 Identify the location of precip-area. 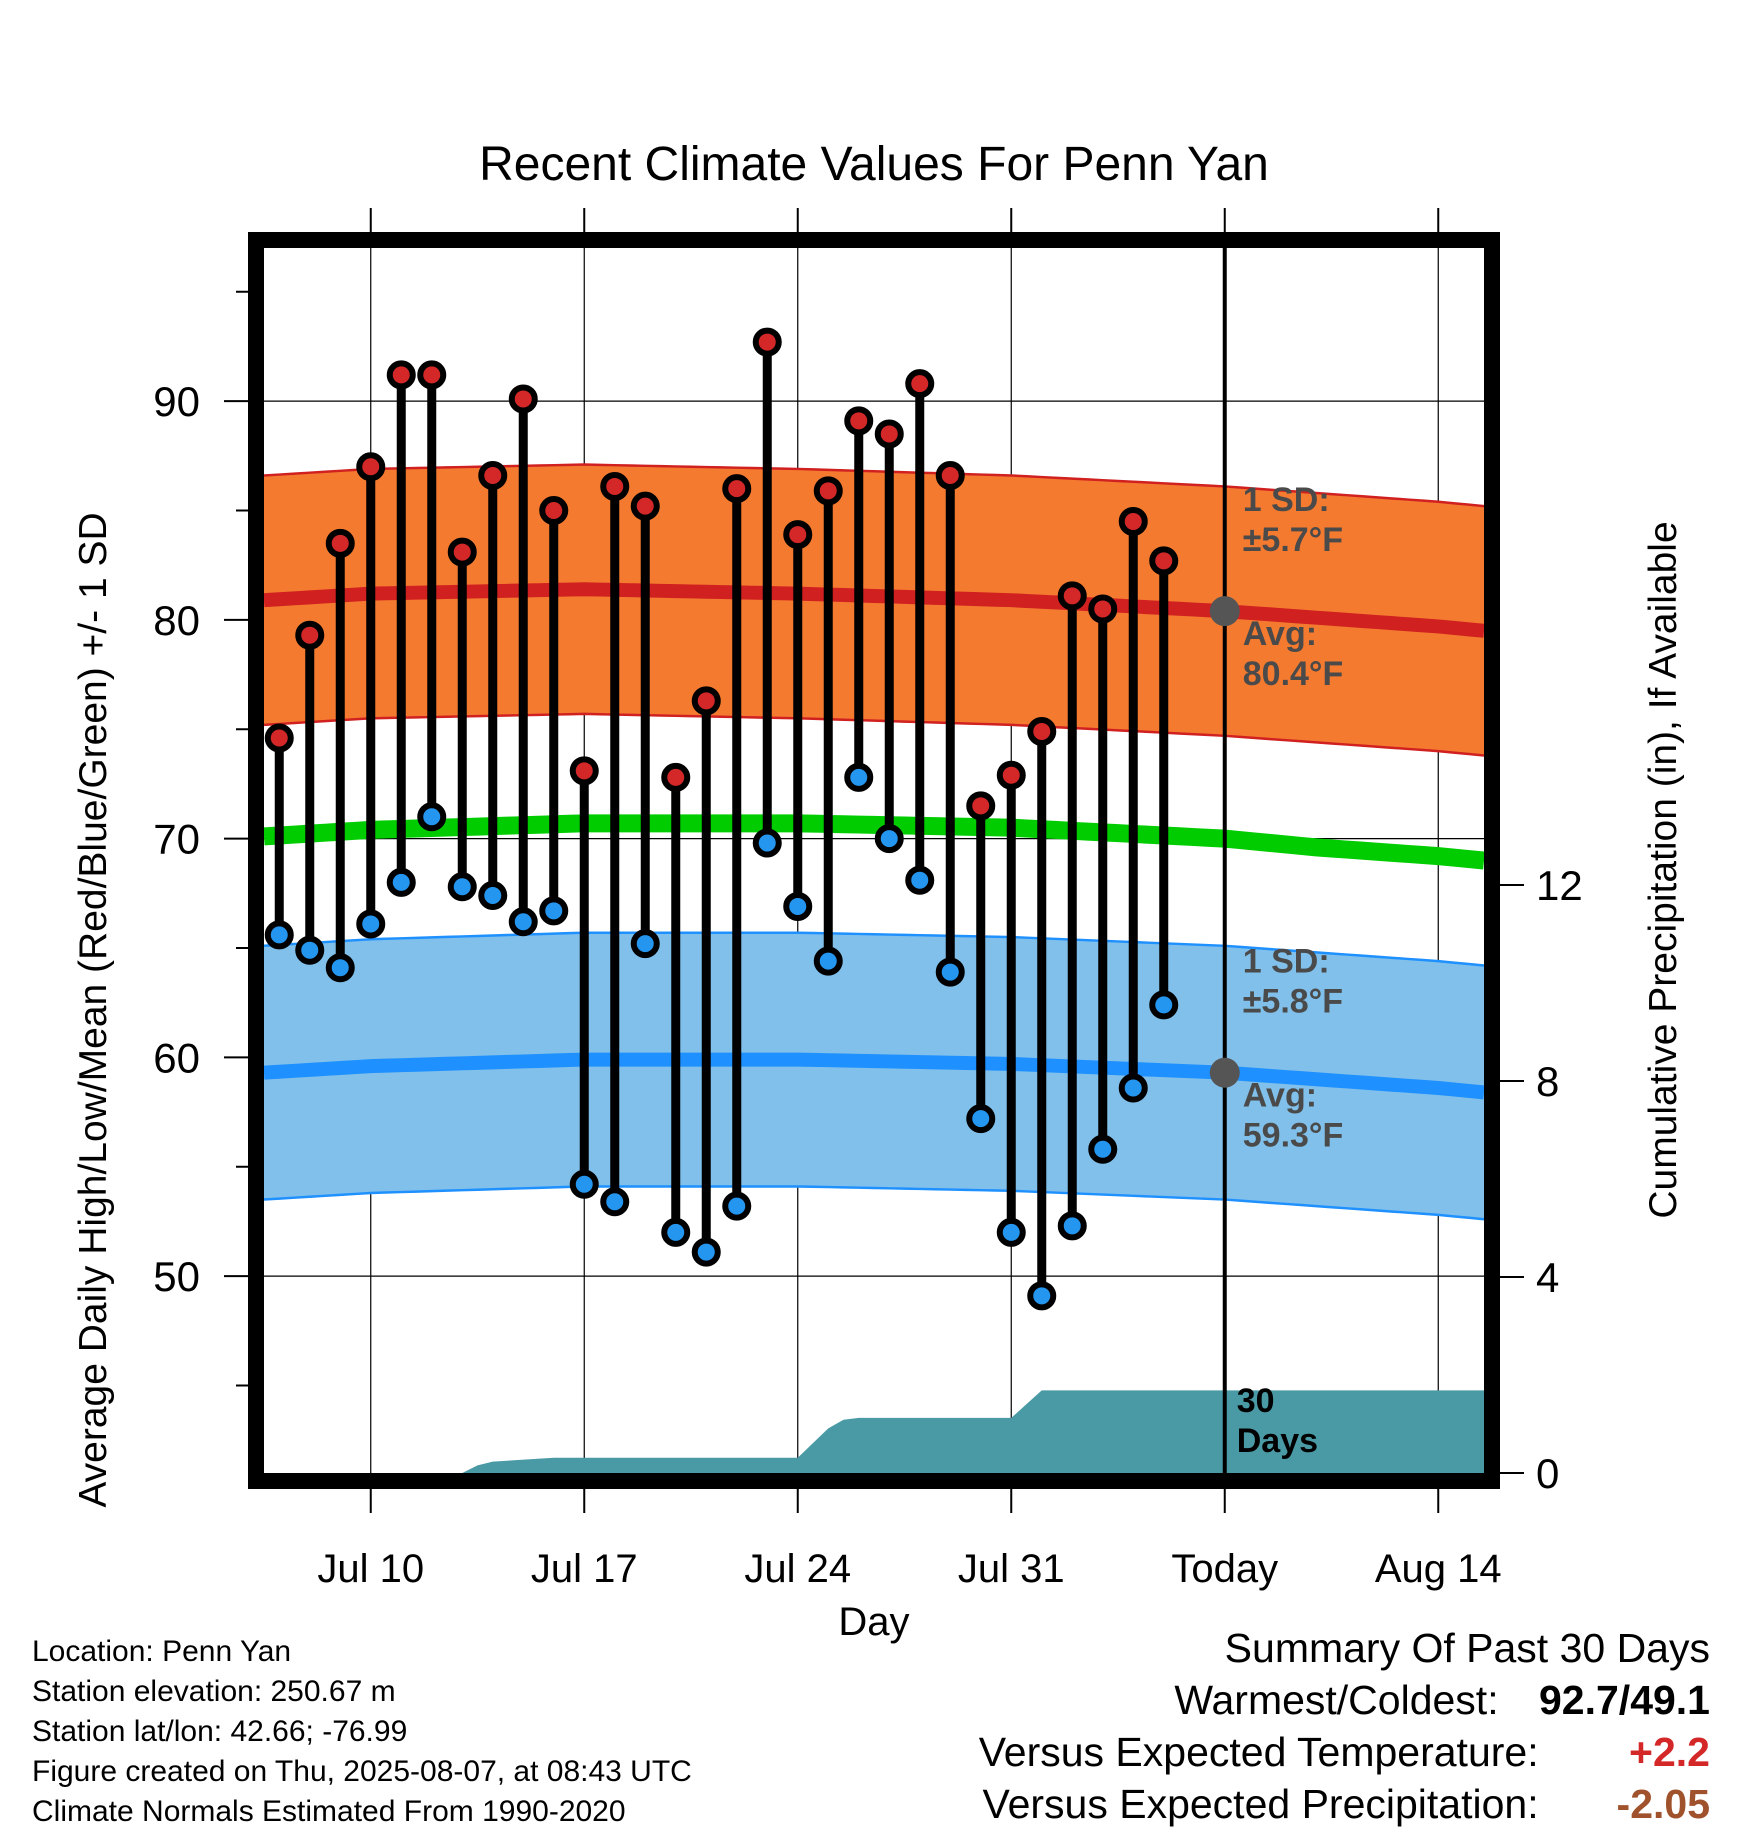
(874, 1431).